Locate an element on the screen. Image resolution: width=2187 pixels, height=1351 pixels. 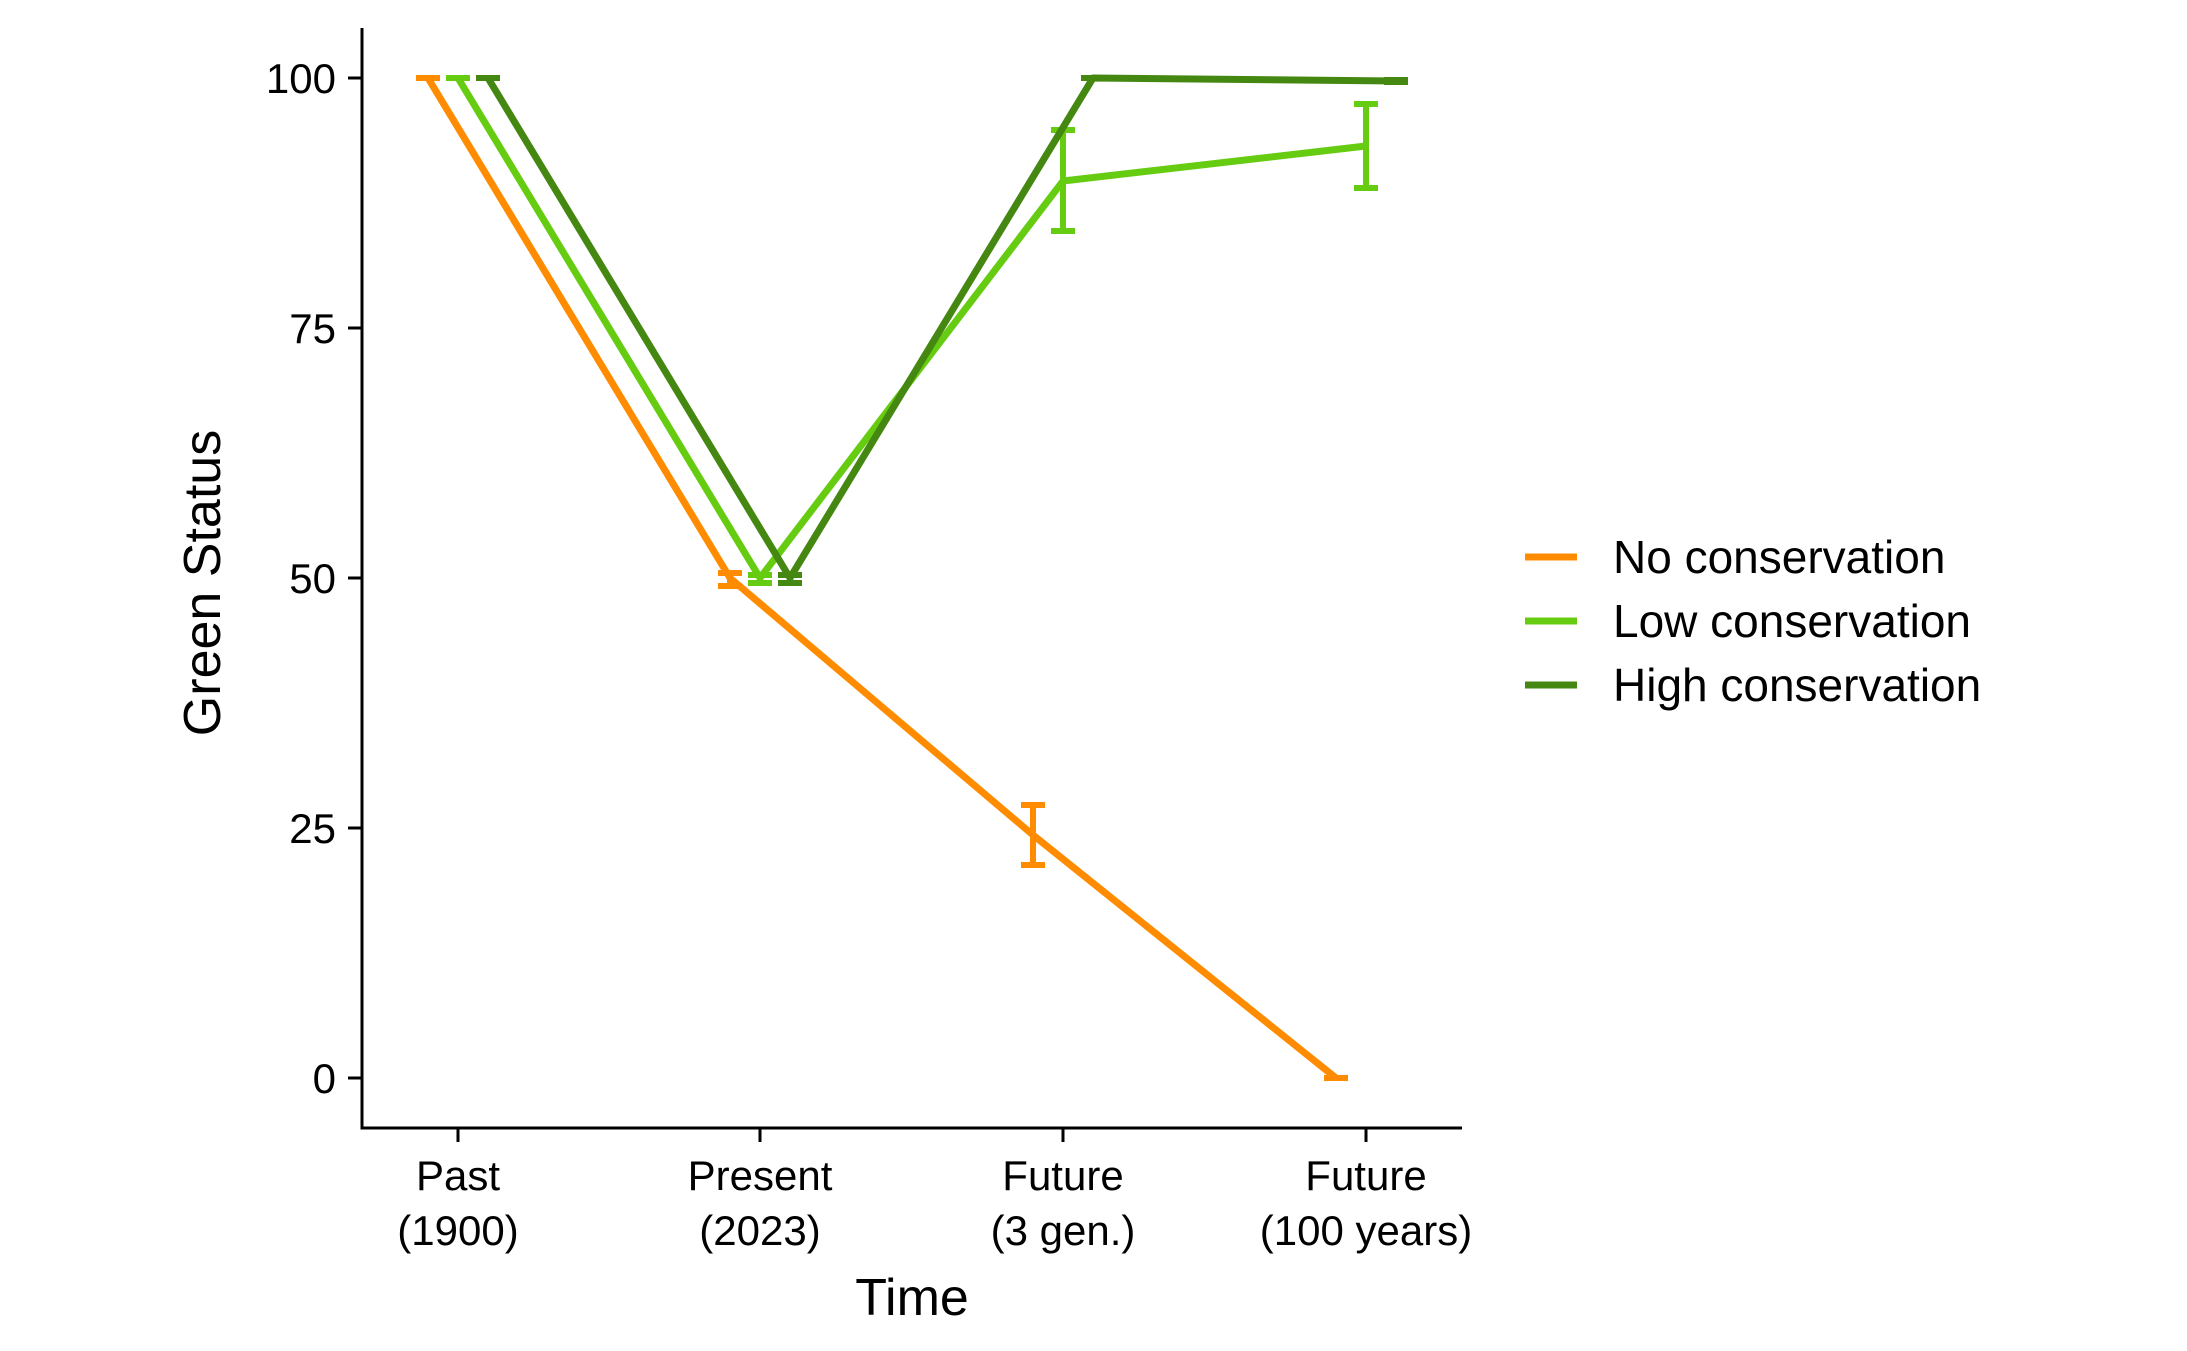
y-axis-ticks: 0 25 50 75 100 is located at coordinates (314, 578).